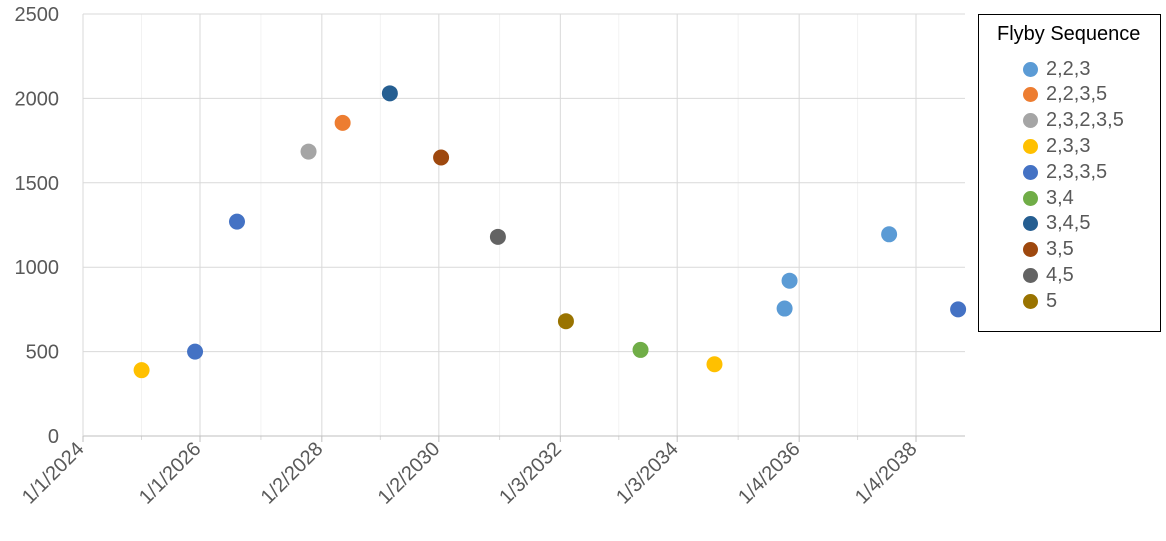  What do you see at coordinates (647, 473) in the screenshot?
I see `x-tick-label: 1/3/2034` at bounding box center [647, 473].